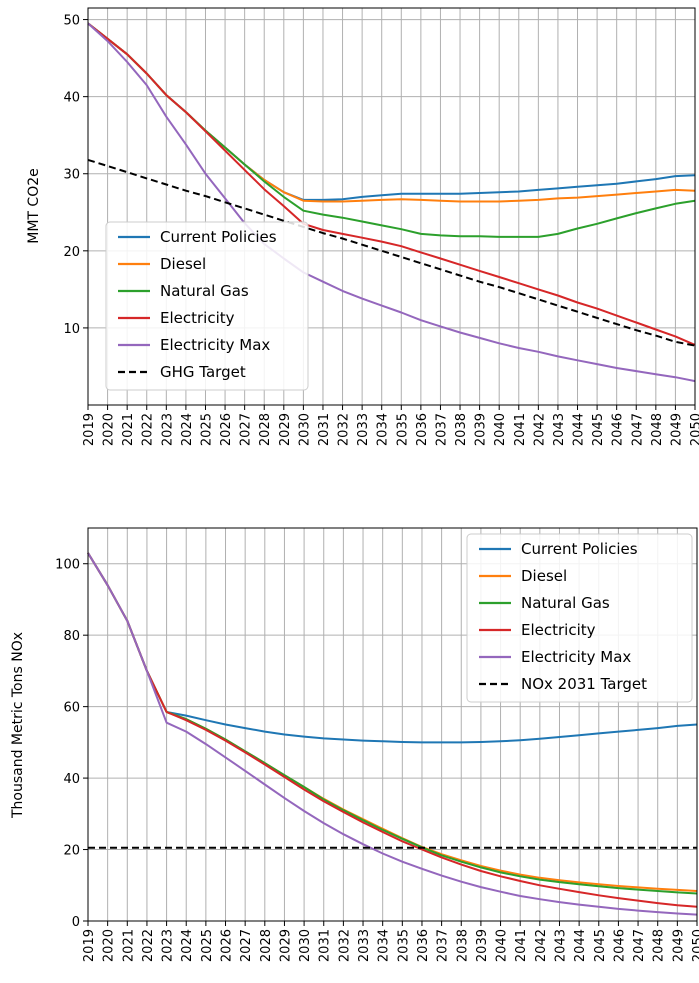 This screenshot has height=983, width=699. What do you see at coordinates (71, 175) in the screenshot?
I see `y-tick-label-30: 30` at bounding box center [71, 175].